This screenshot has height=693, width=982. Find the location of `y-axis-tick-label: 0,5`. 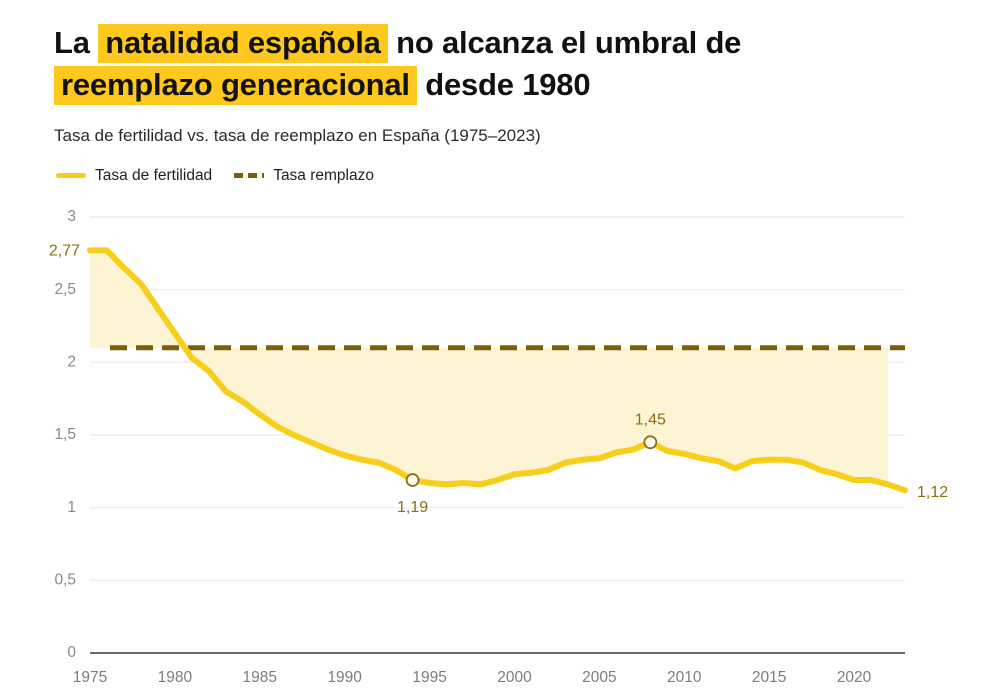

y-axis-tick-label: 0,5 is located at coordinates (65, 579).